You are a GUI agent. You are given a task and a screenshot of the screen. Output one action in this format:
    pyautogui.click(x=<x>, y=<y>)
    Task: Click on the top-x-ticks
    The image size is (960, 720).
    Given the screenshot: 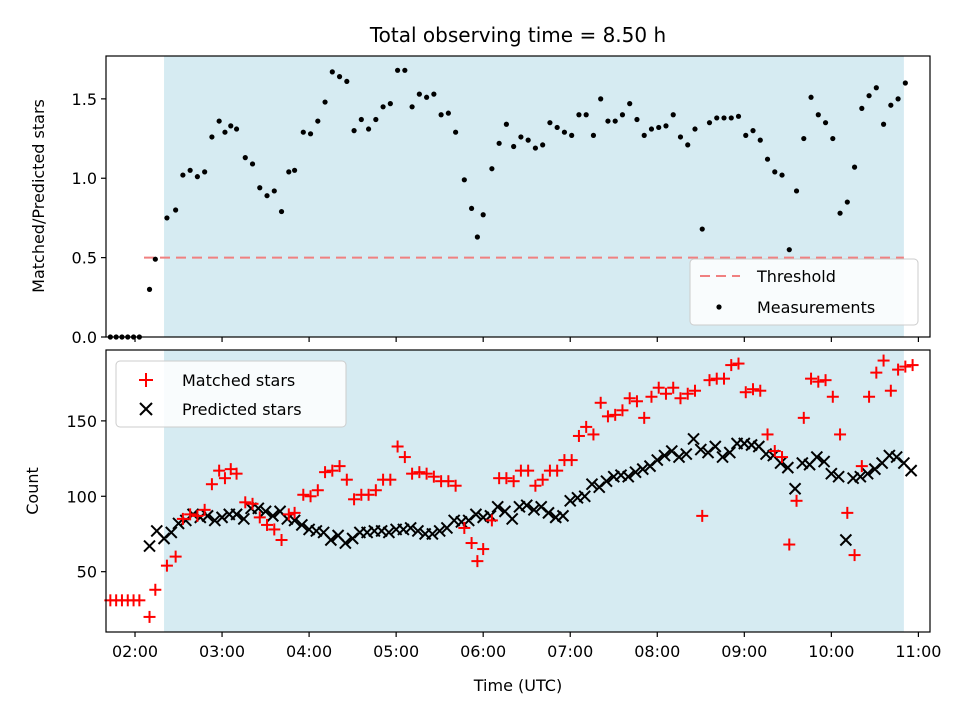 What is the action you would take?
    pyautogui.click(x=526, y=339)
    